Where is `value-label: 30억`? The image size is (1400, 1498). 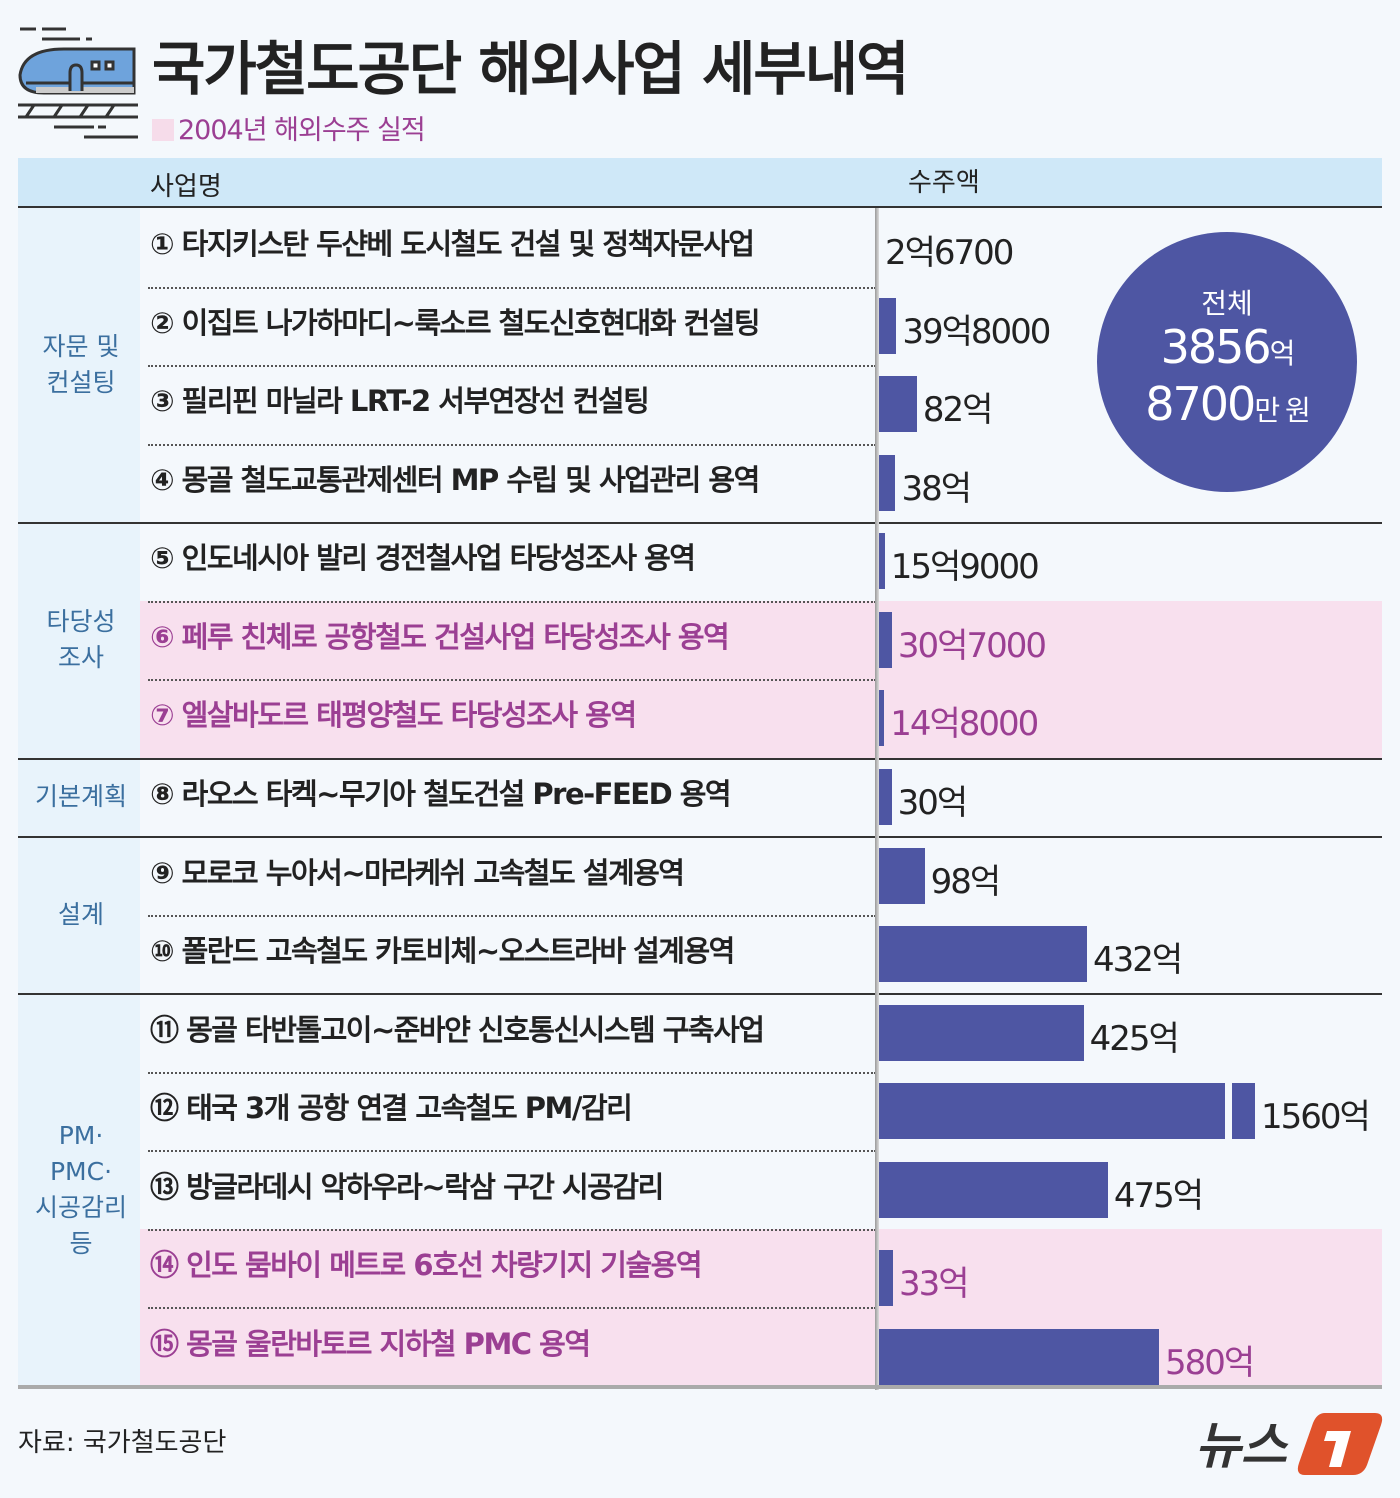 value-label: 30억 is located at coordinates (933, 802).